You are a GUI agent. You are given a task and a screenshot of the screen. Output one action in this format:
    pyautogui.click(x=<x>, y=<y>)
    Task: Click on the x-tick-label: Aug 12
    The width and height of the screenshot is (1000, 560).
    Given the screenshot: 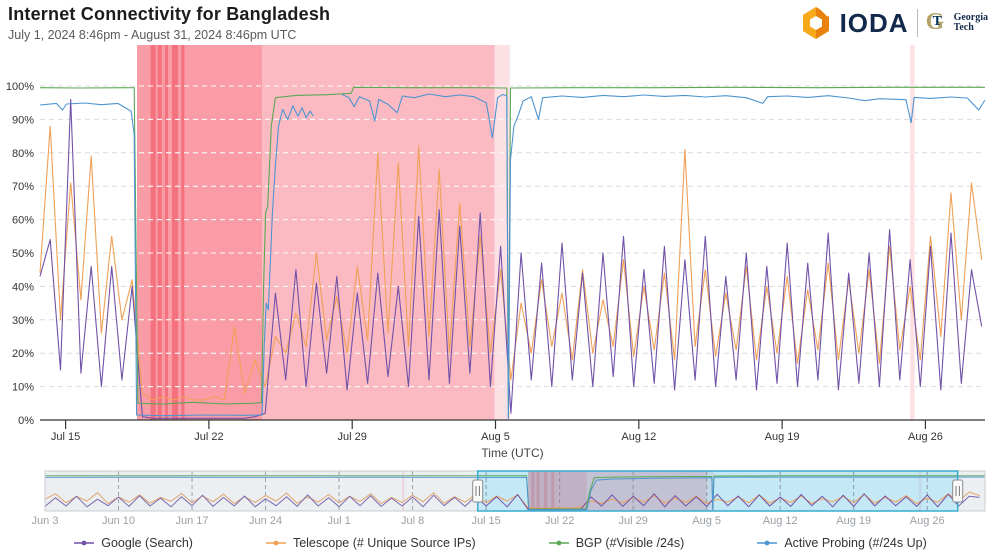 What is the action you would take?
    pyautogui.click(x=638, y=437)
    